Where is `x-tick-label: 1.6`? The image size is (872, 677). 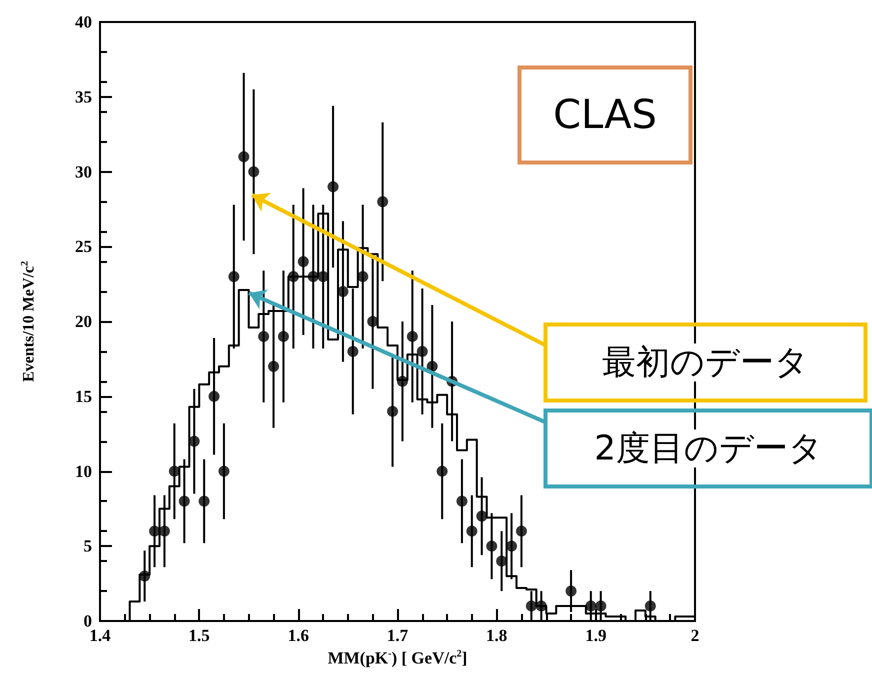 x-tick-label: 1.6 is located at coordinates (298, 635).